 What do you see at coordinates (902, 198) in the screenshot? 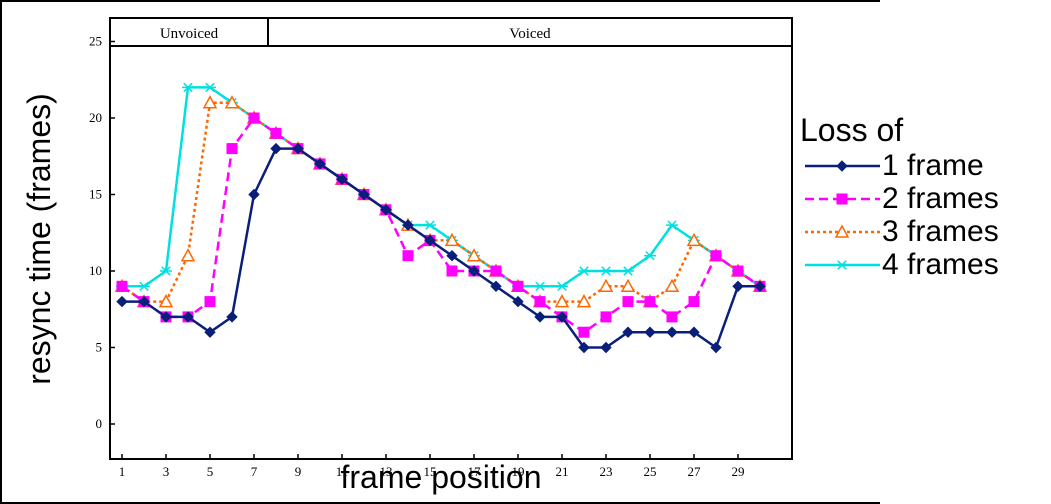
I see `legend-item: 2 frames` at bounding box center [902, 198].